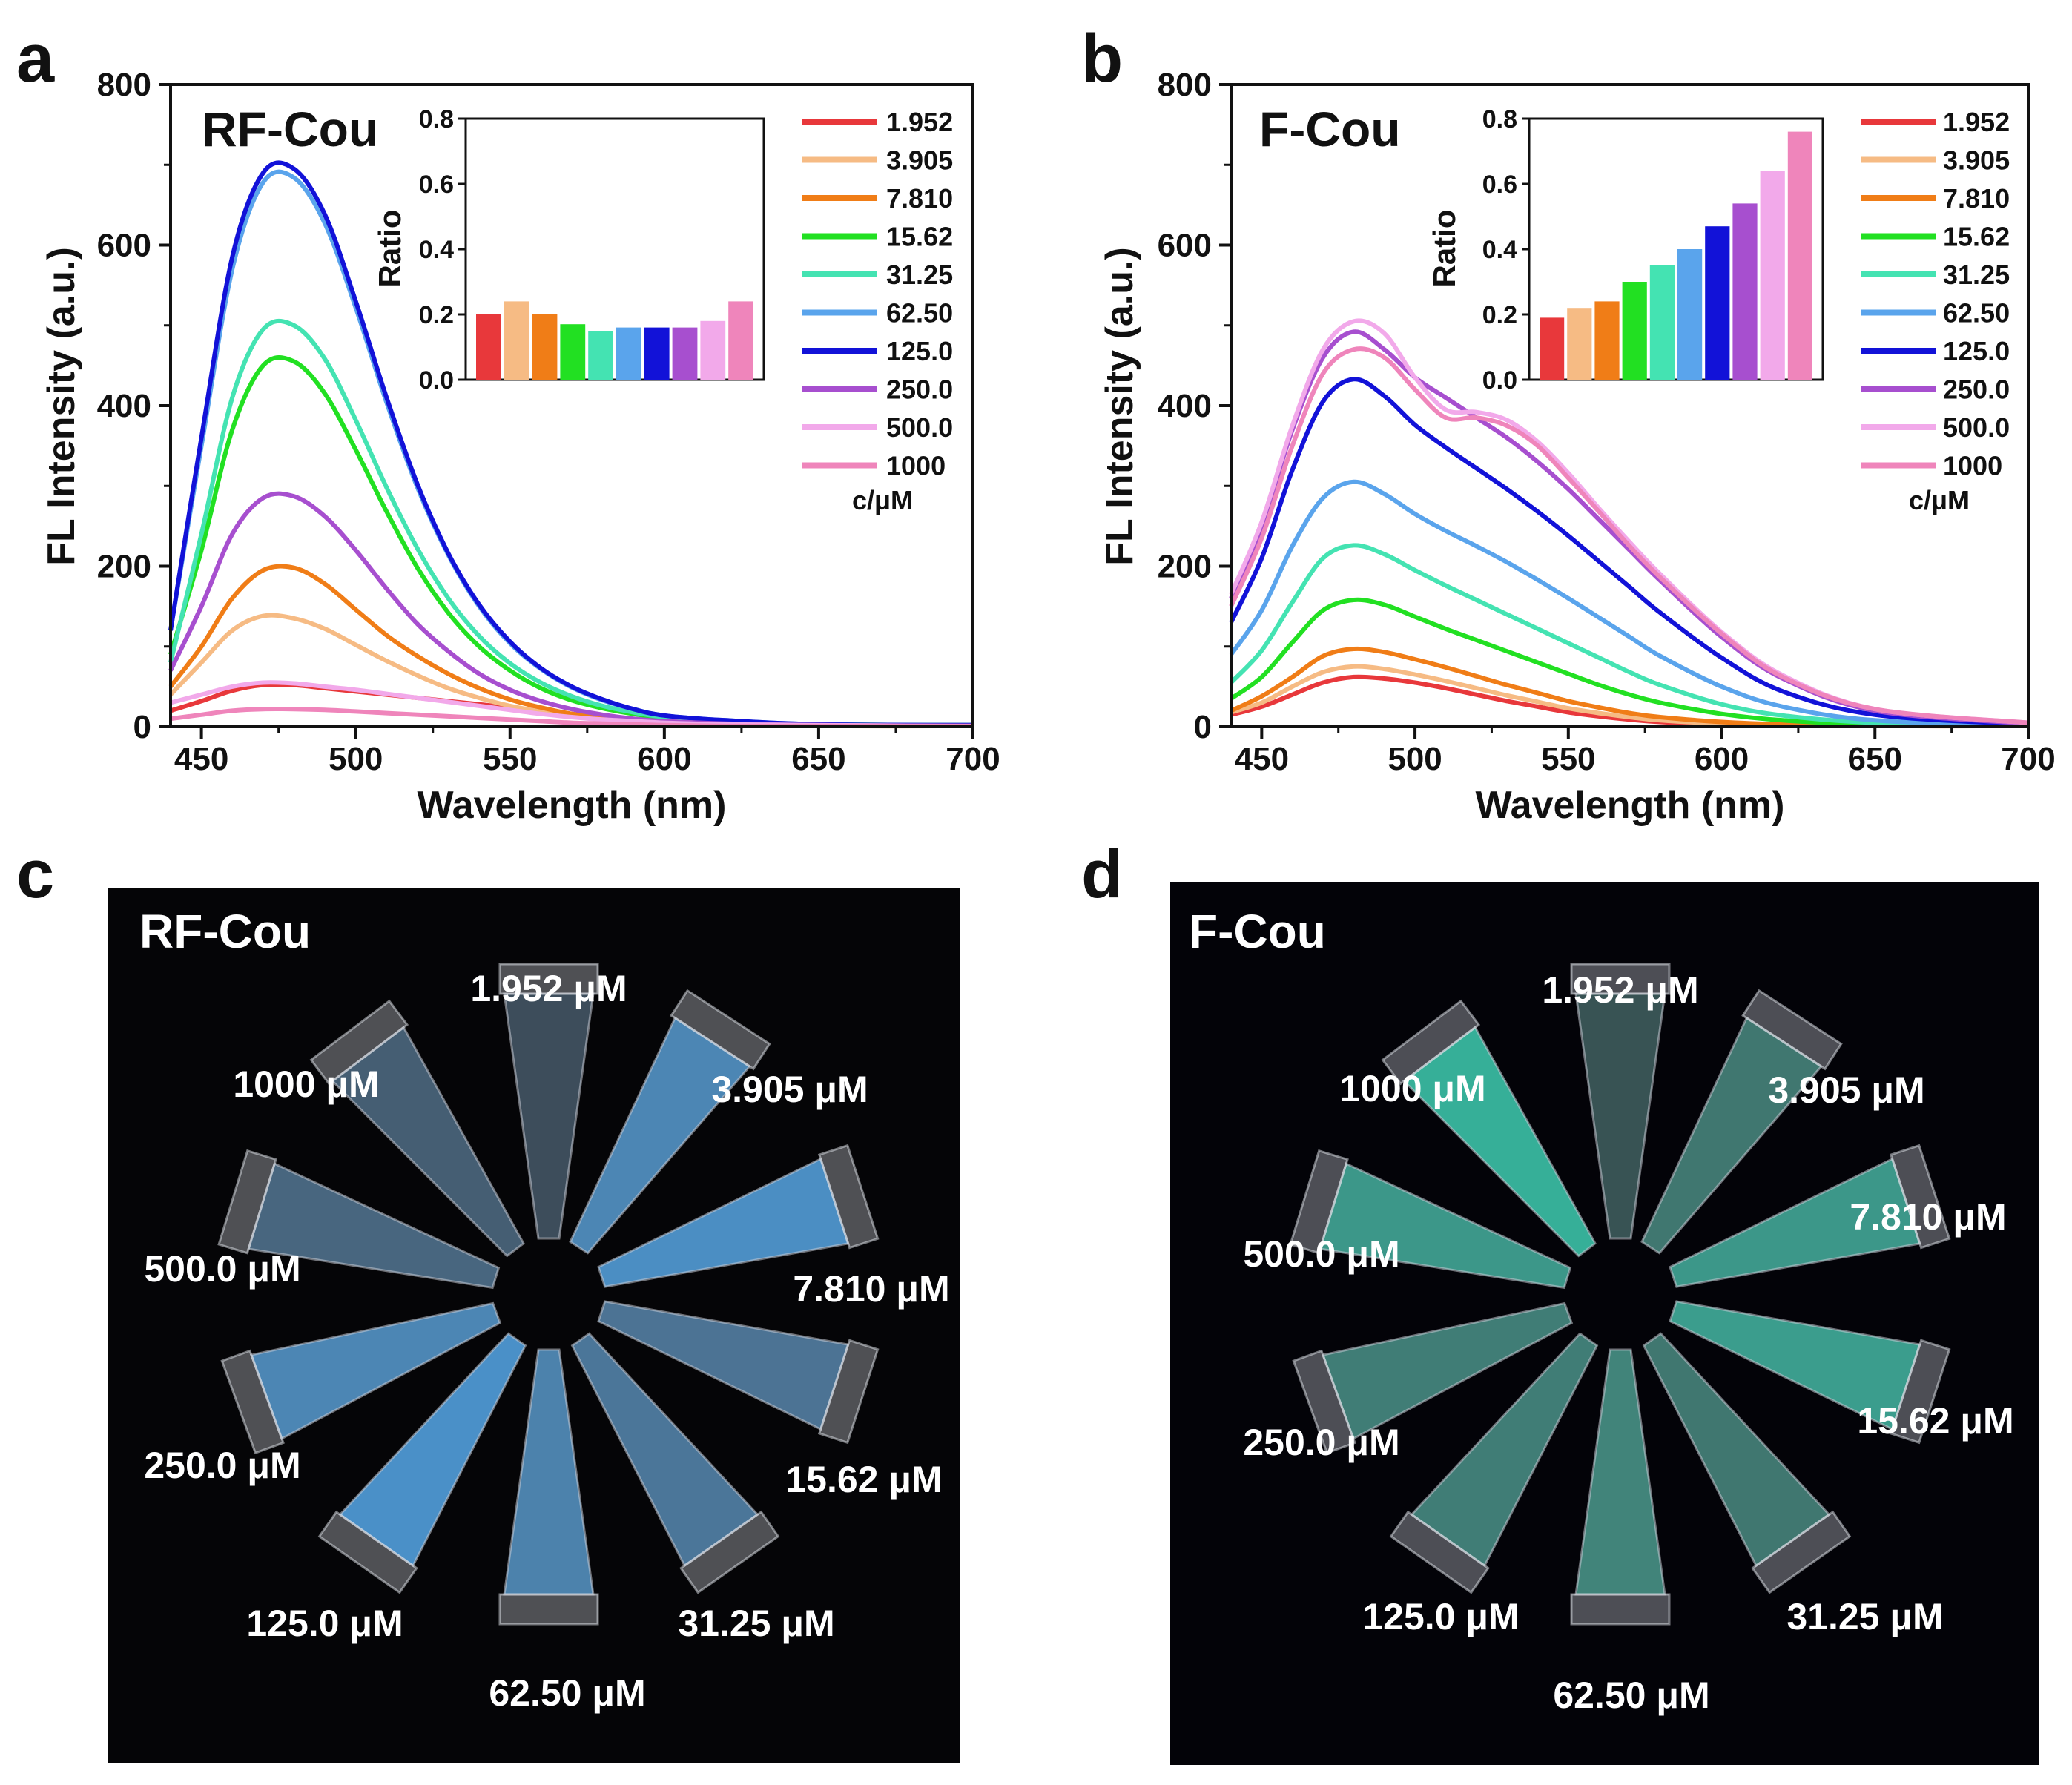  What do you see at coordinates (1939, 500) in the screenshot?
I see `chart-b-legend-title: c/μM` at bounding box center [1939, 500].